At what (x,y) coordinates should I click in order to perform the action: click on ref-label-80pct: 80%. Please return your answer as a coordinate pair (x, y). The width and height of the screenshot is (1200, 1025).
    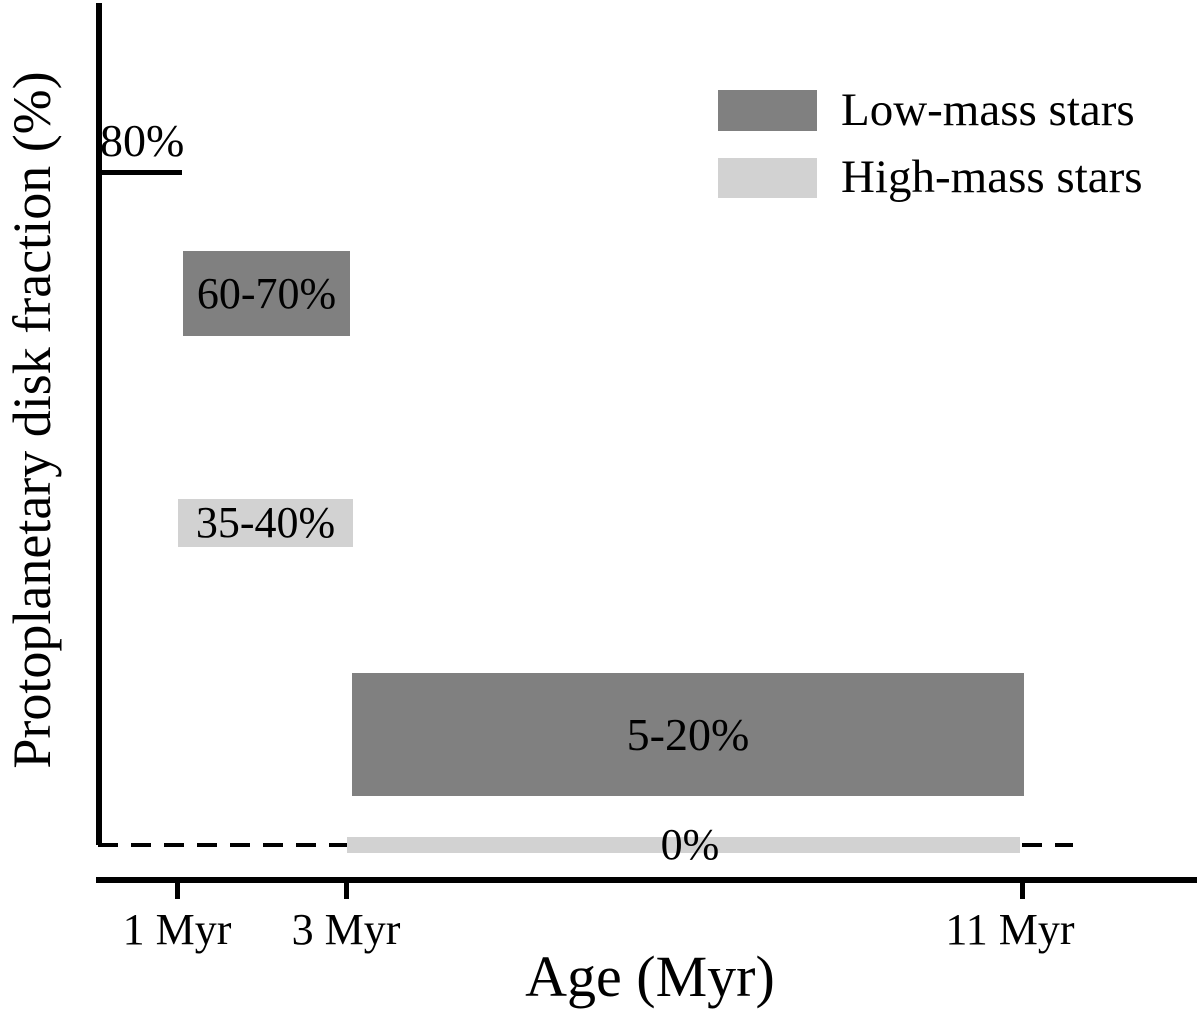
    Looking at the image, I should click on (142, 140).